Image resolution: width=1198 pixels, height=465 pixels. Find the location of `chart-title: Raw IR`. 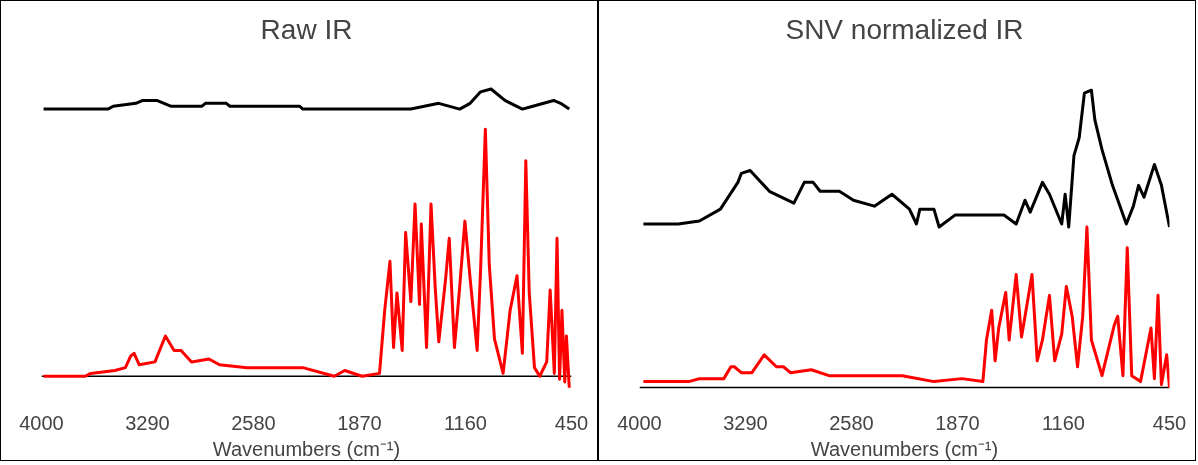

chart-title: Raw IR is located at coordinates (306, 29).